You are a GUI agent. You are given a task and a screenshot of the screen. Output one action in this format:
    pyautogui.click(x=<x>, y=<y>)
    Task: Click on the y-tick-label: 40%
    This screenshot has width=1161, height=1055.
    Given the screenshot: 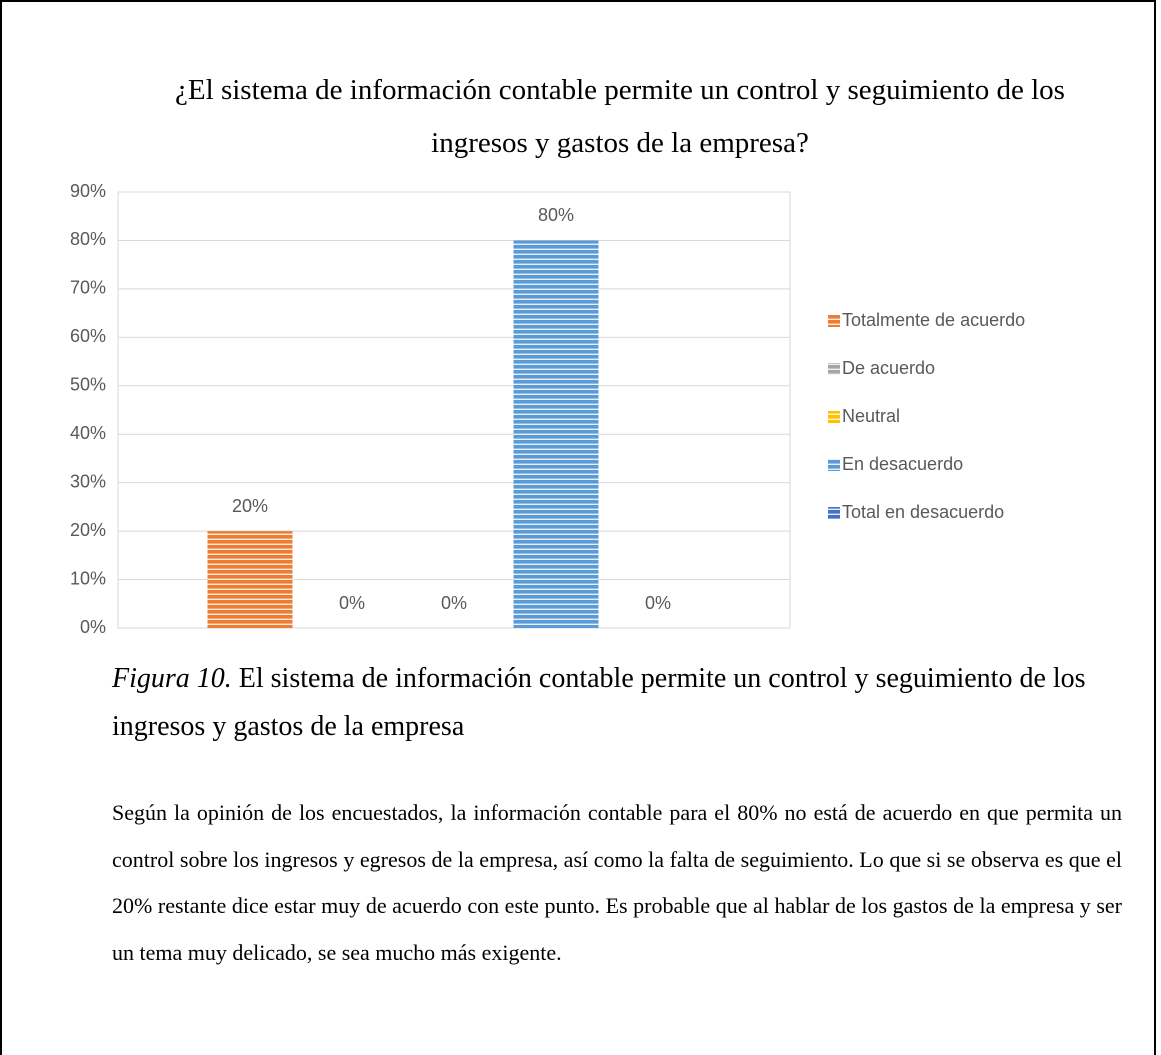 What is the action you would take?
    pyautogui.click(x=88, y=433)
    